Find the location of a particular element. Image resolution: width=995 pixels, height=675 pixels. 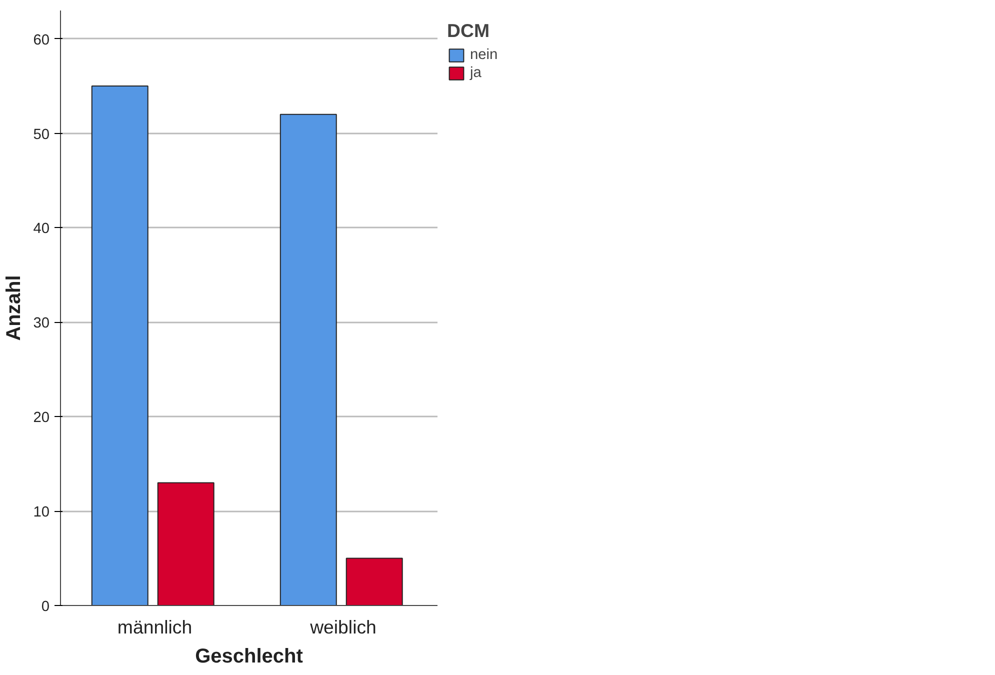

legend-label: nein is located at coordinates (484, 55).